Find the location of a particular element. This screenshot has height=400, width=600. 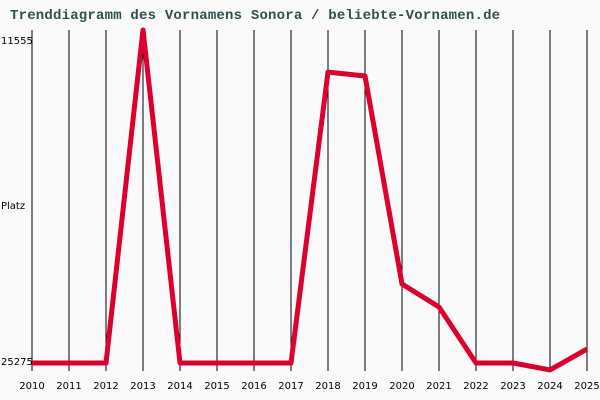

x-tick-2021: 2021 is located at coordinates (439, 386).